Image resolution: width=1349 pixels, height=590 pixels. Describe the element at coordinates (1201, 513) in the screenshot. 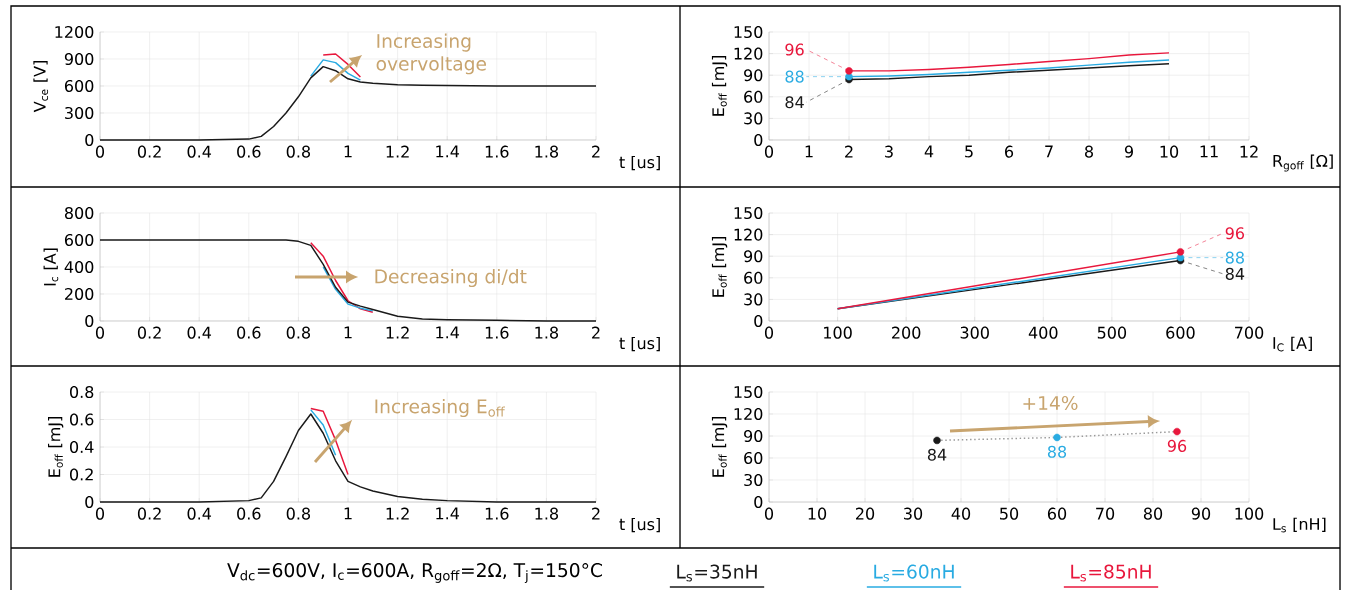

I see `x-tick-label: 90` at that location.